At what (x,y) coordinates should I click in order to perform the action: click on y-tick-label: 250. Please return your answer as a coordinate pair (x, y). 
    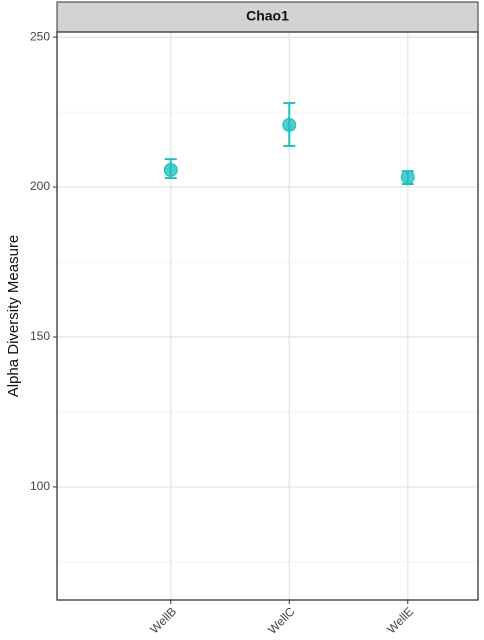
    Looking at the image, I should click on (40, 36).